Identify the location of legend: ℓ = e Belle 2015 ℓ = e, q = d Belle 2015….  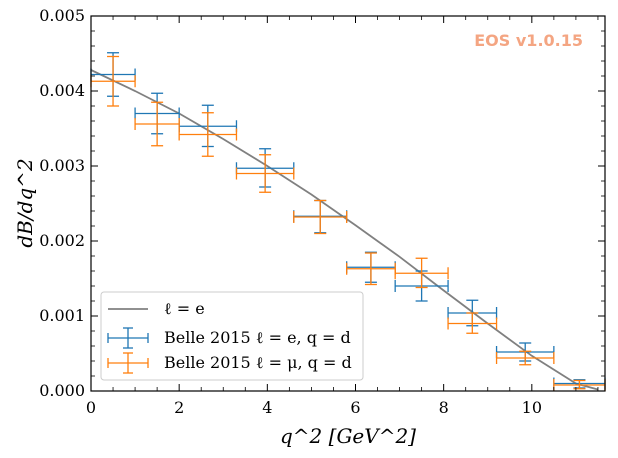
(232, 336).